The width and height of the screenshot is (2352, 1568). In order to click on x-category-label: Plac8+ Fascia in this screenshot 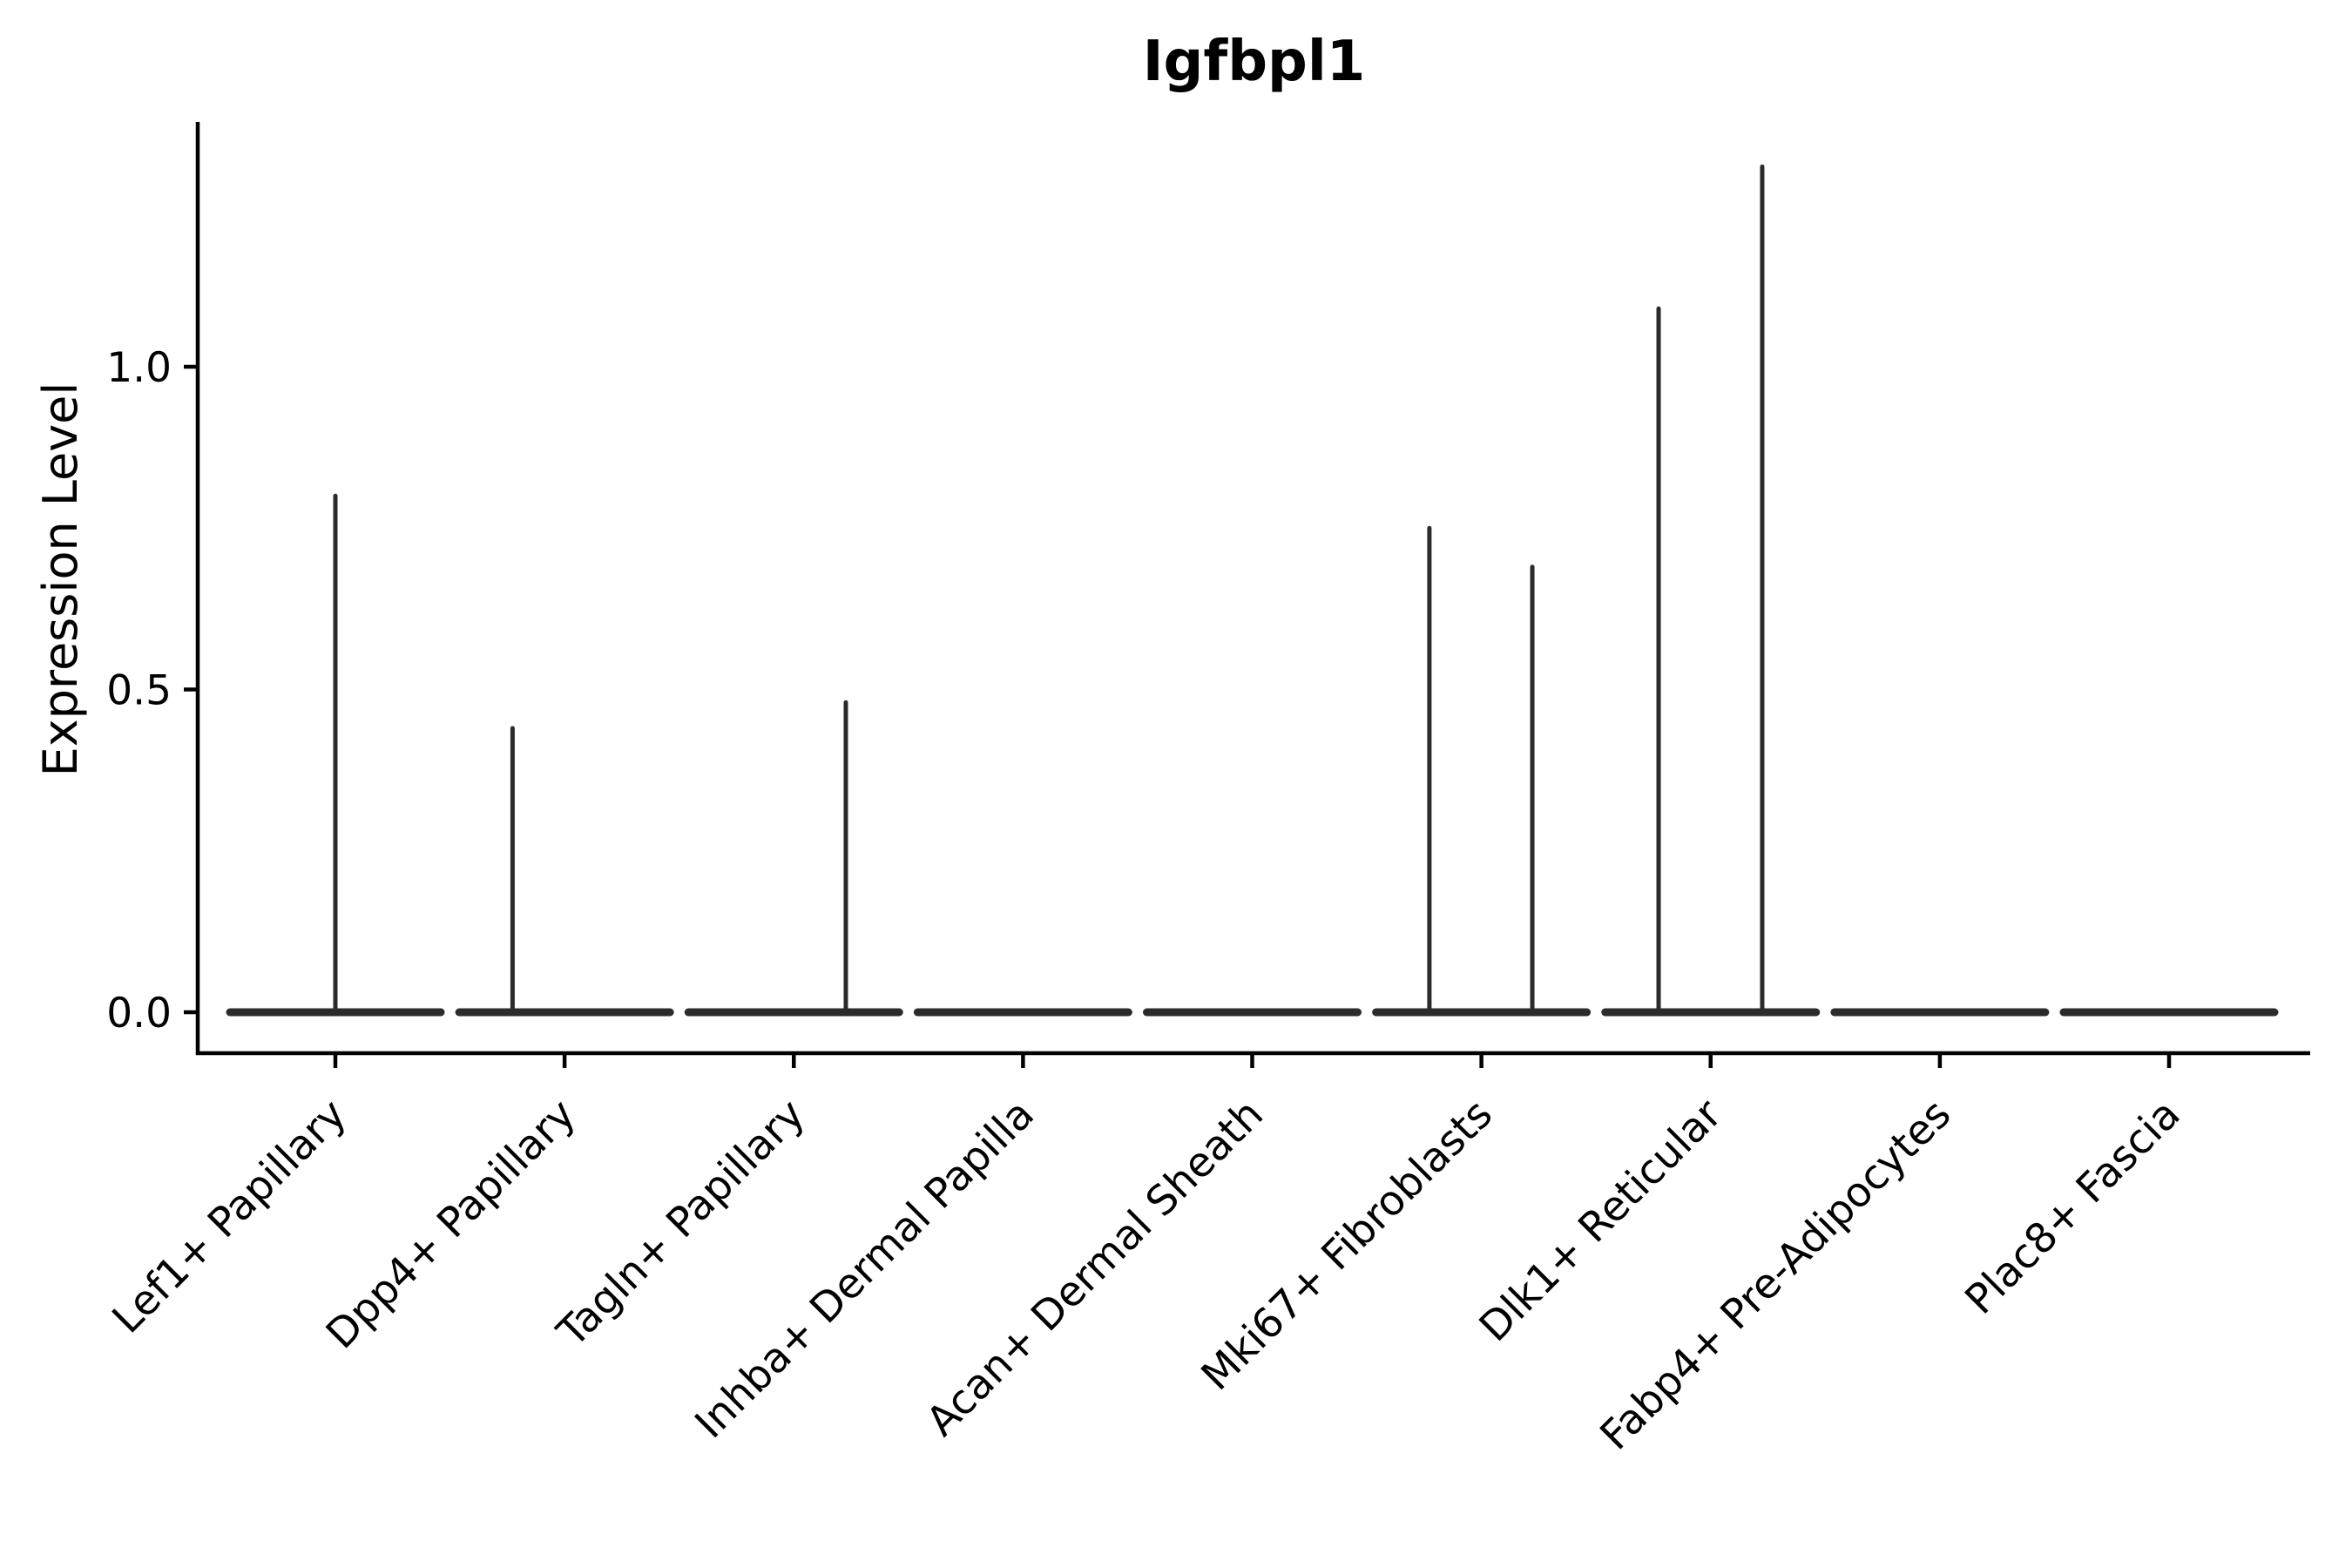, I will do `click(2073, 1207)`.